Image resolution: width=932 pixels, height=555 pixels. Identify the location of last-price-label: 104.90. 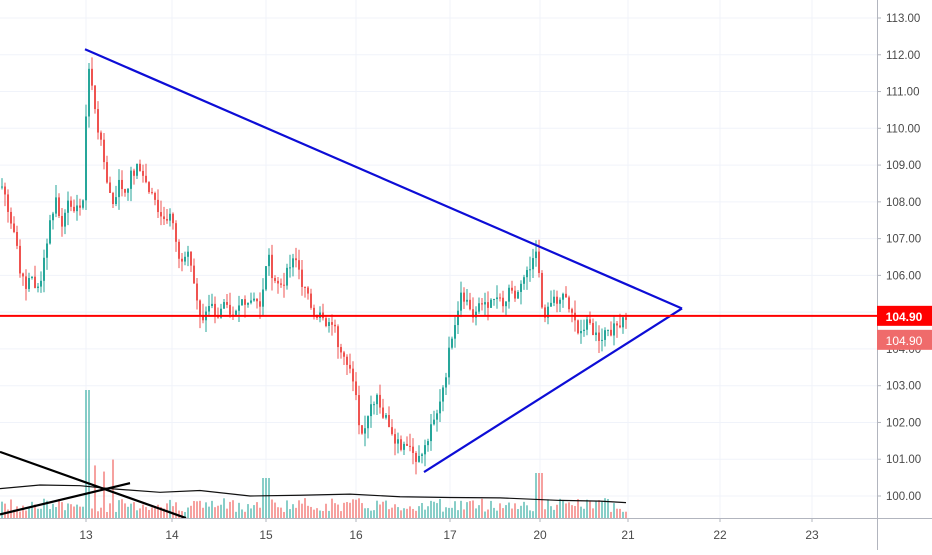
(904, 341).